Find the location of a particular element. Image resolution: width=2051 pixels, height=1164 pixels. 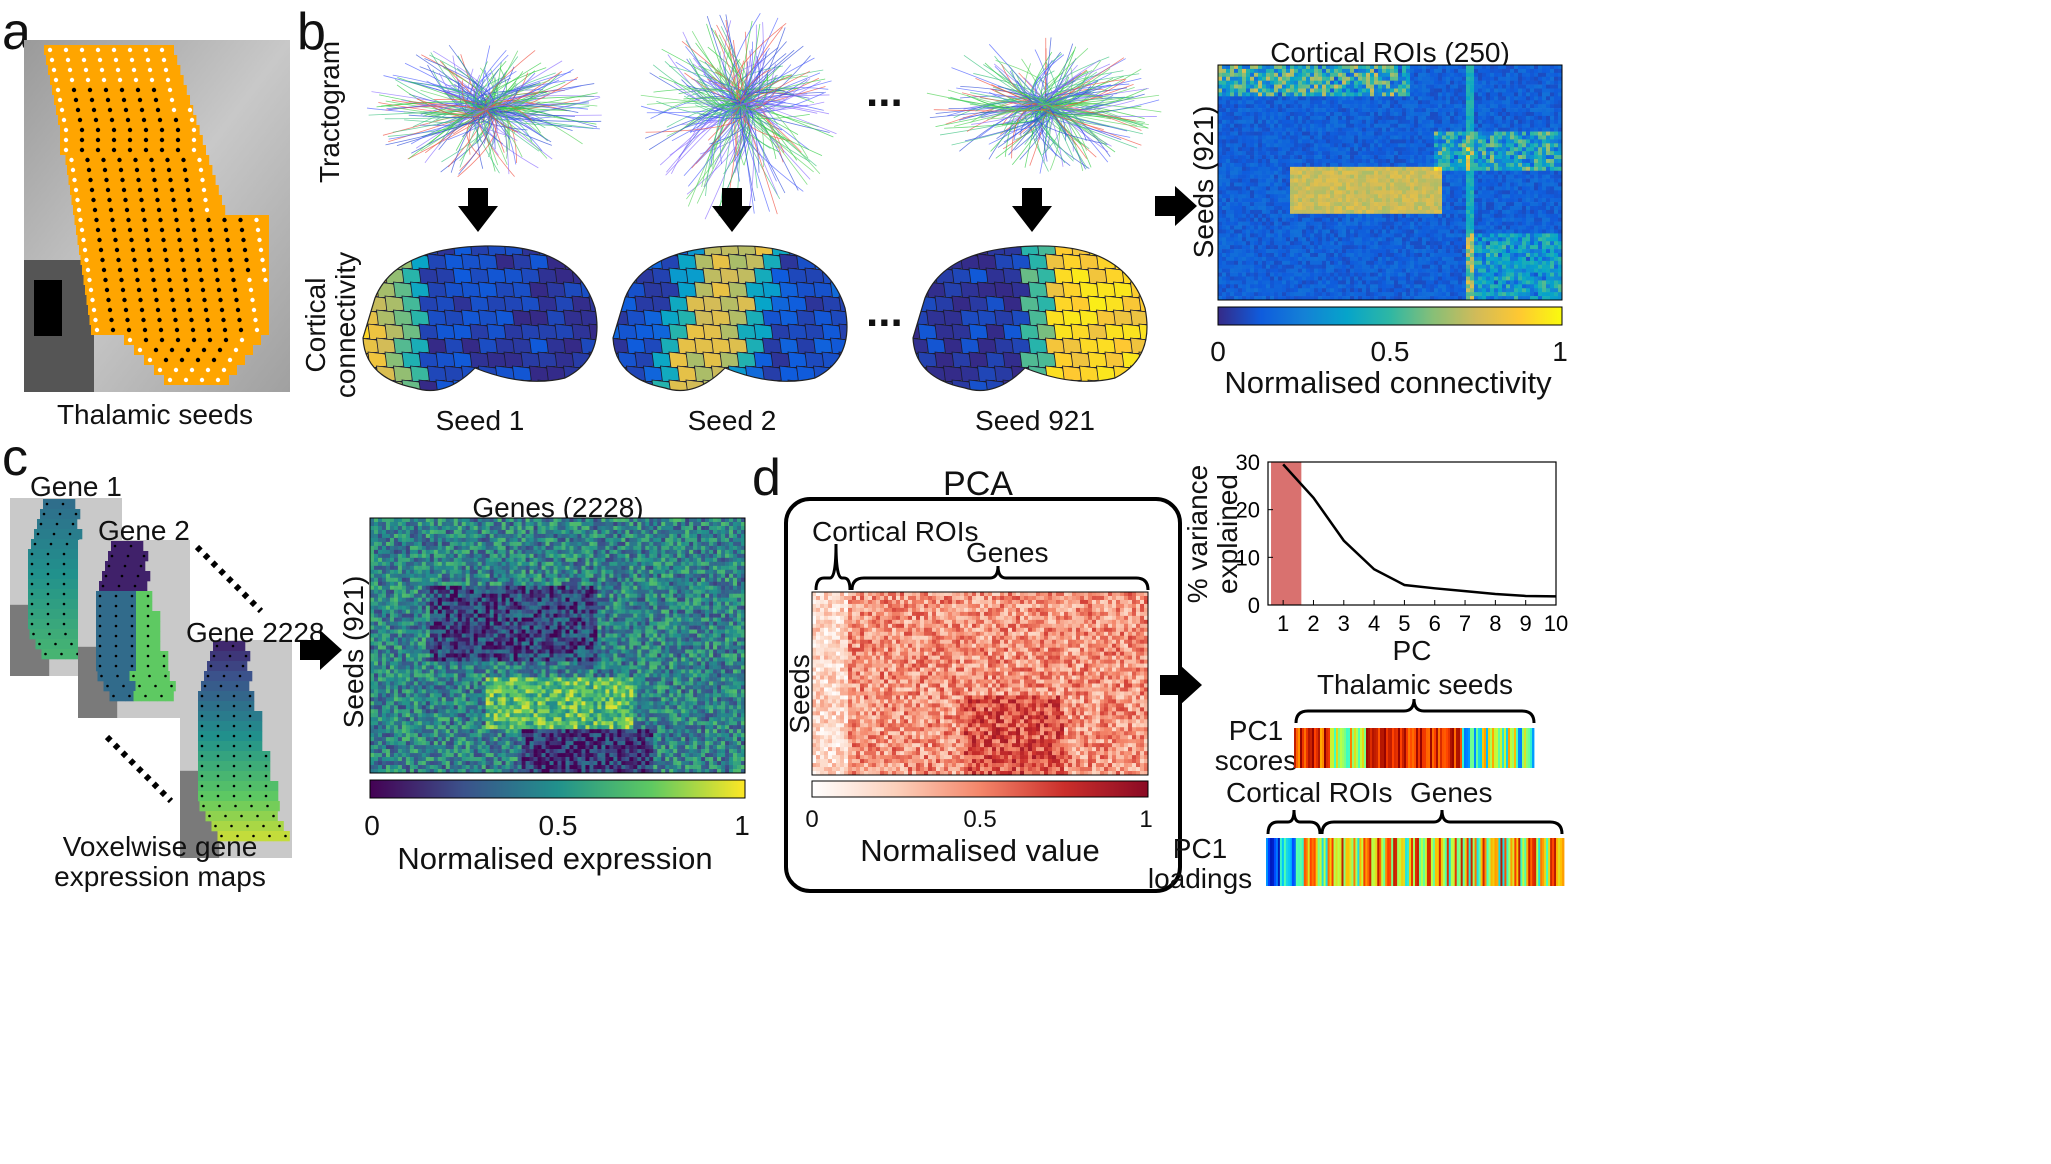

connectivity-matrix-title: Cortical ROIs (250) is located at coordinates (1390, 52).